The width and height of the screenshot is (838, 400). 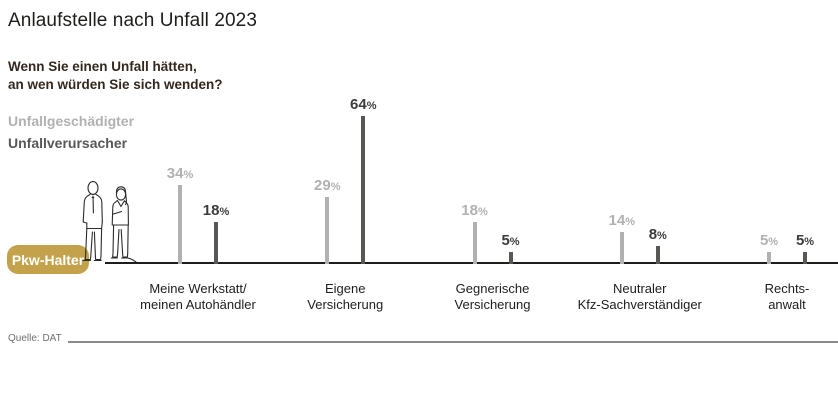 I want to click on value-number: 8, so click(x=653, y=234).